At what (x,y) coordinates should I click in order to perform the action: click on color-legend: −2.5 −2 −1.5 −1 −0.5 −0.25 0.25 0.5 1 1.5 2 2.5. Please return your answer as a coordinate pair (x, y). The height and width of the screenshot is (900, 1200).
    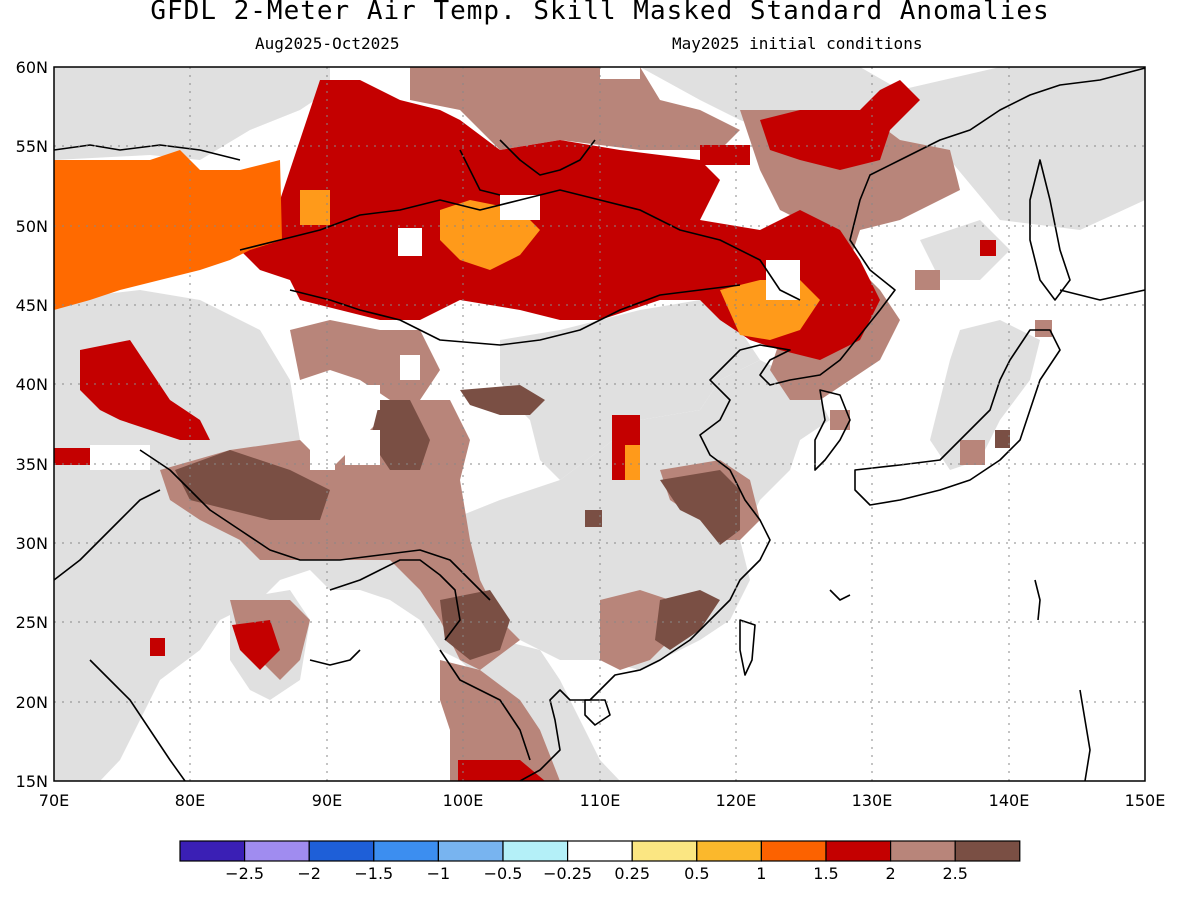
    Looking at the image, I should click on (600, 861).